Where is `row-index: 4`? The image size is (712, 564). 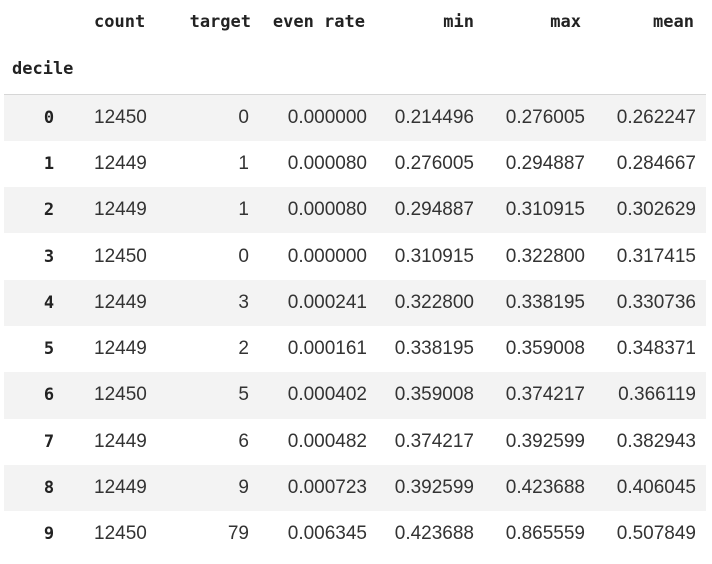 row-index: 4 is located at coordinates (49, 302).